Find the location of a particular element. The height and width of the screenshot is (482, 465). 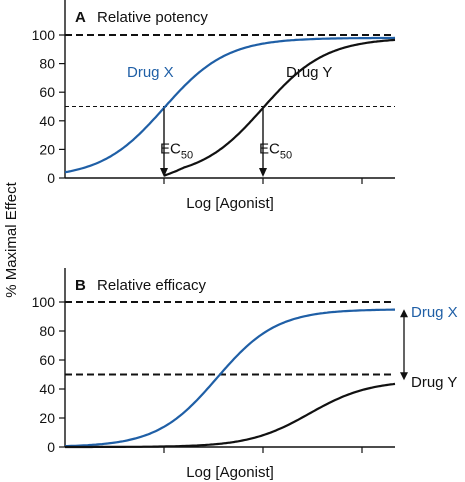

y-axis-title: % Maximal Effect is located at coordinates (11, 239).